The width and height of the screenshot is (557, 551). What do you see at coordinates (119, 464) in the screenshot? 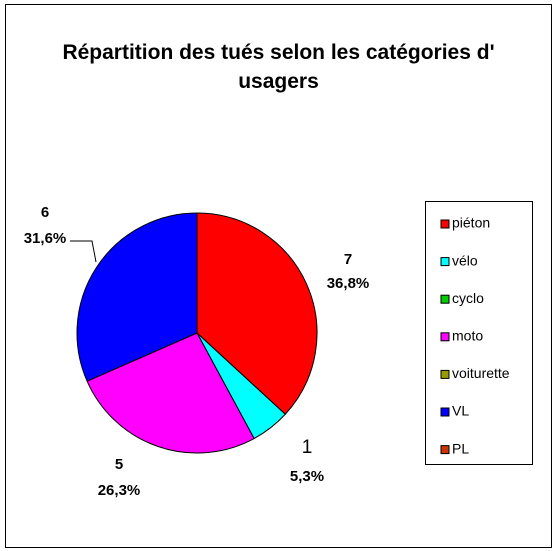
I see `slice-count-label: 5` at bounding box center [119, 464].